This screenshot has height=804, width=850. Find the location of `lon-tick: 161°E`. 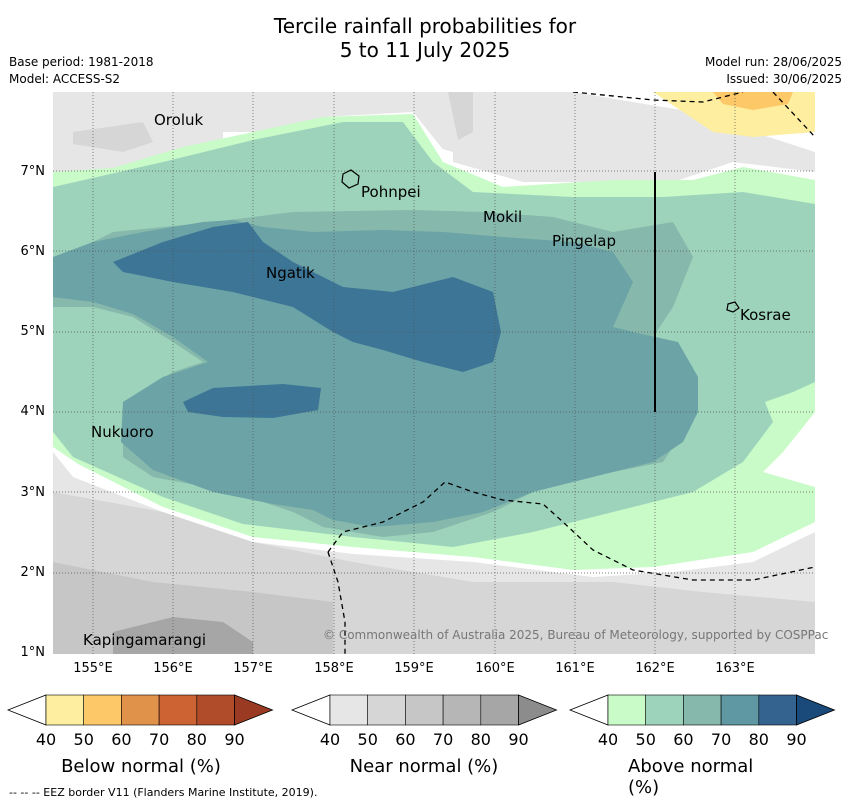

lon-tick: 161°E is located at coordinates (575, 668).